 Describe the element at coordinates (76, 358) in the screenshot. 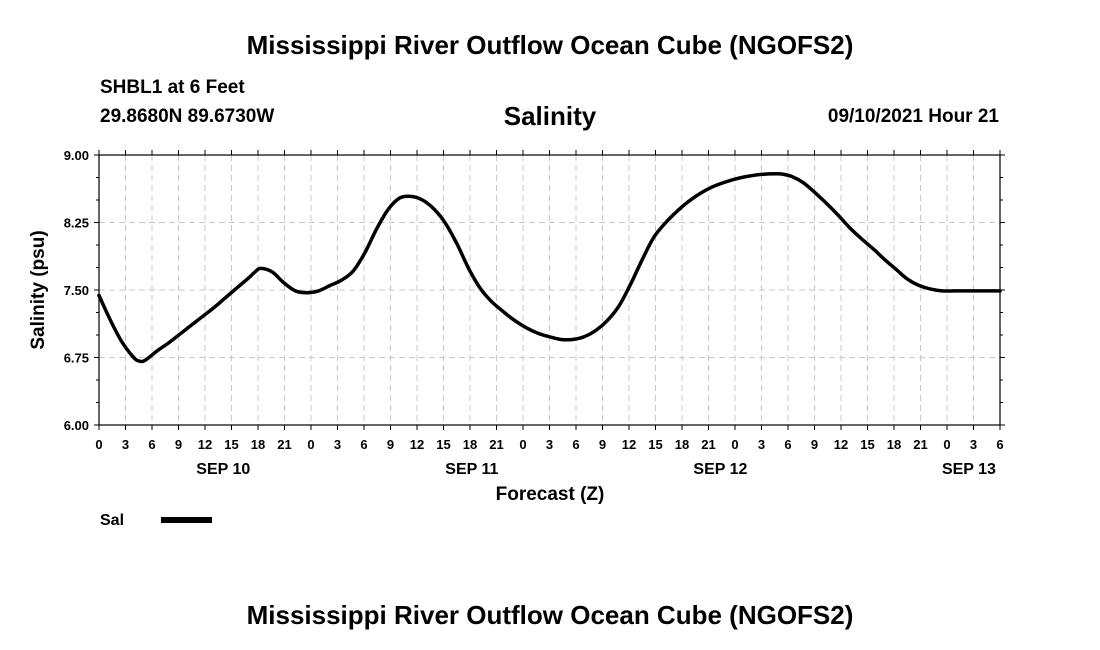

I see `y-tick-label: 6.75` at that location.